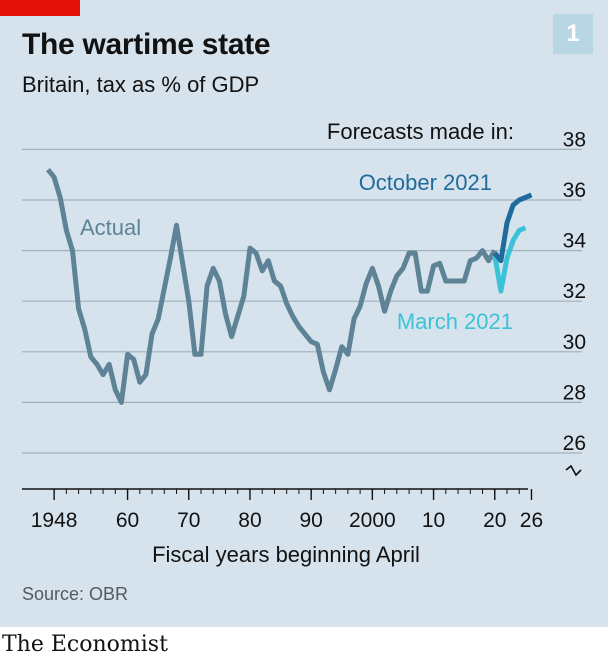 The image size is (608, 662). What do you see at coordinates (141, 84) in the screenshot?
I see `chart-subtitle: Britain, tax as % of GDP` at bounding box center [141, 84].